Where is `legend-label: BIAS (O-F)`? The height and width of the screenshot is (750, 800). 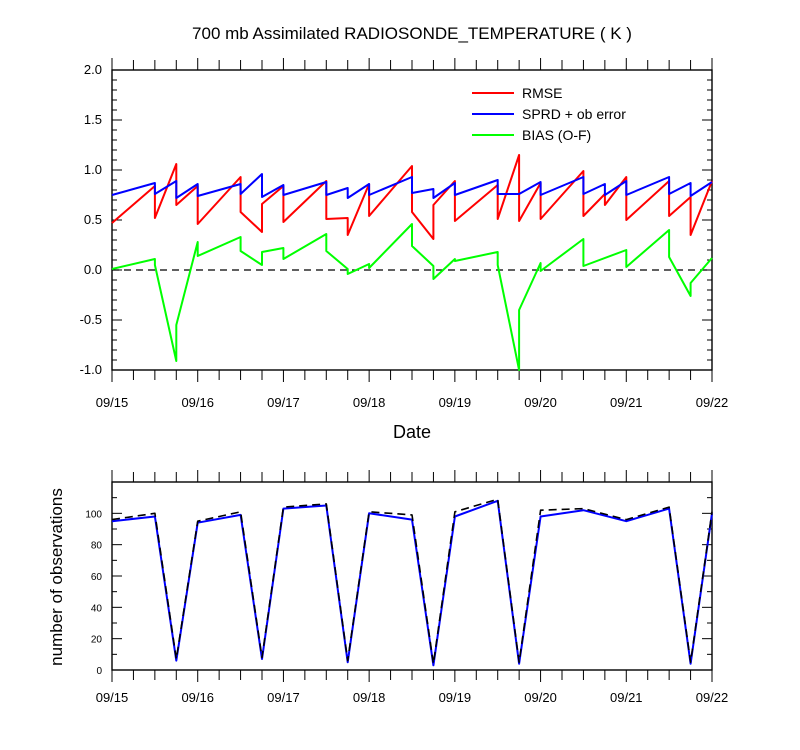 legend-label: BIAS (O-F) is located at coordinates (556, 135).